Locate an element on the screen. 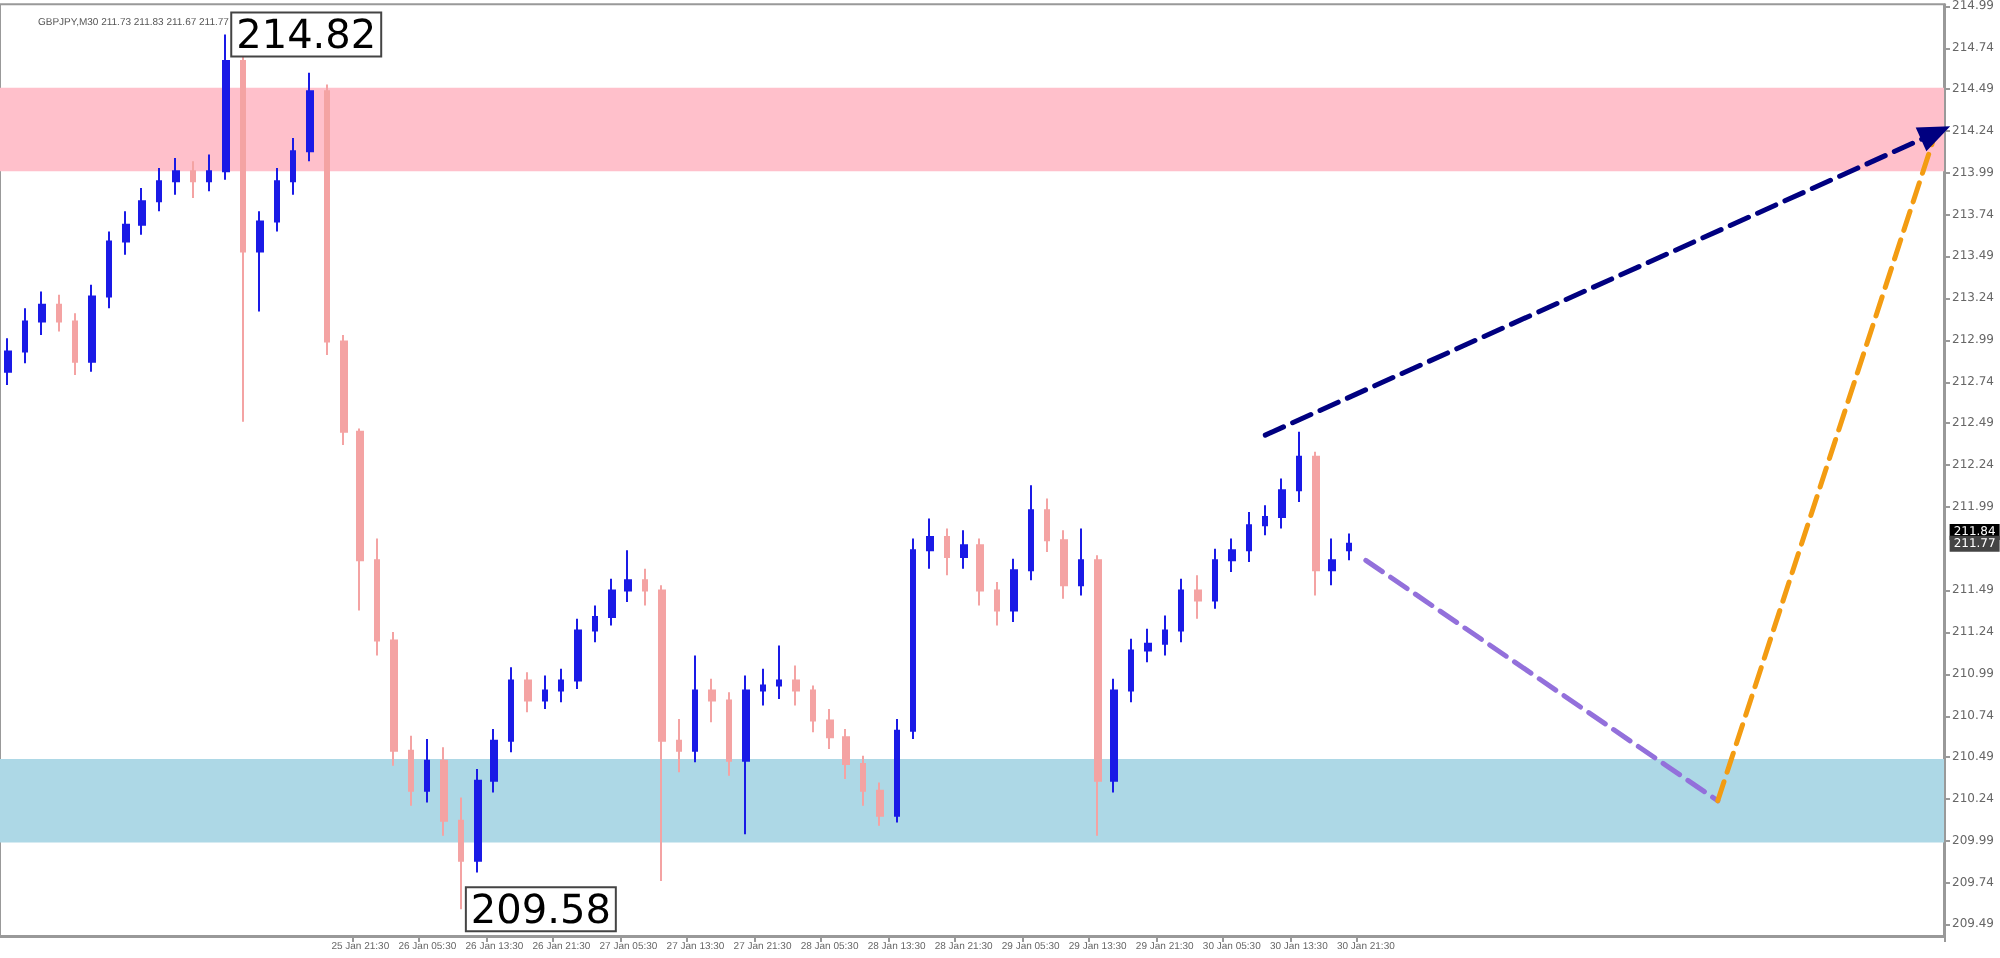 The height and width of the screenshot is (958, 2000). annotation: 214.82 is located at coordinates (306, 34).